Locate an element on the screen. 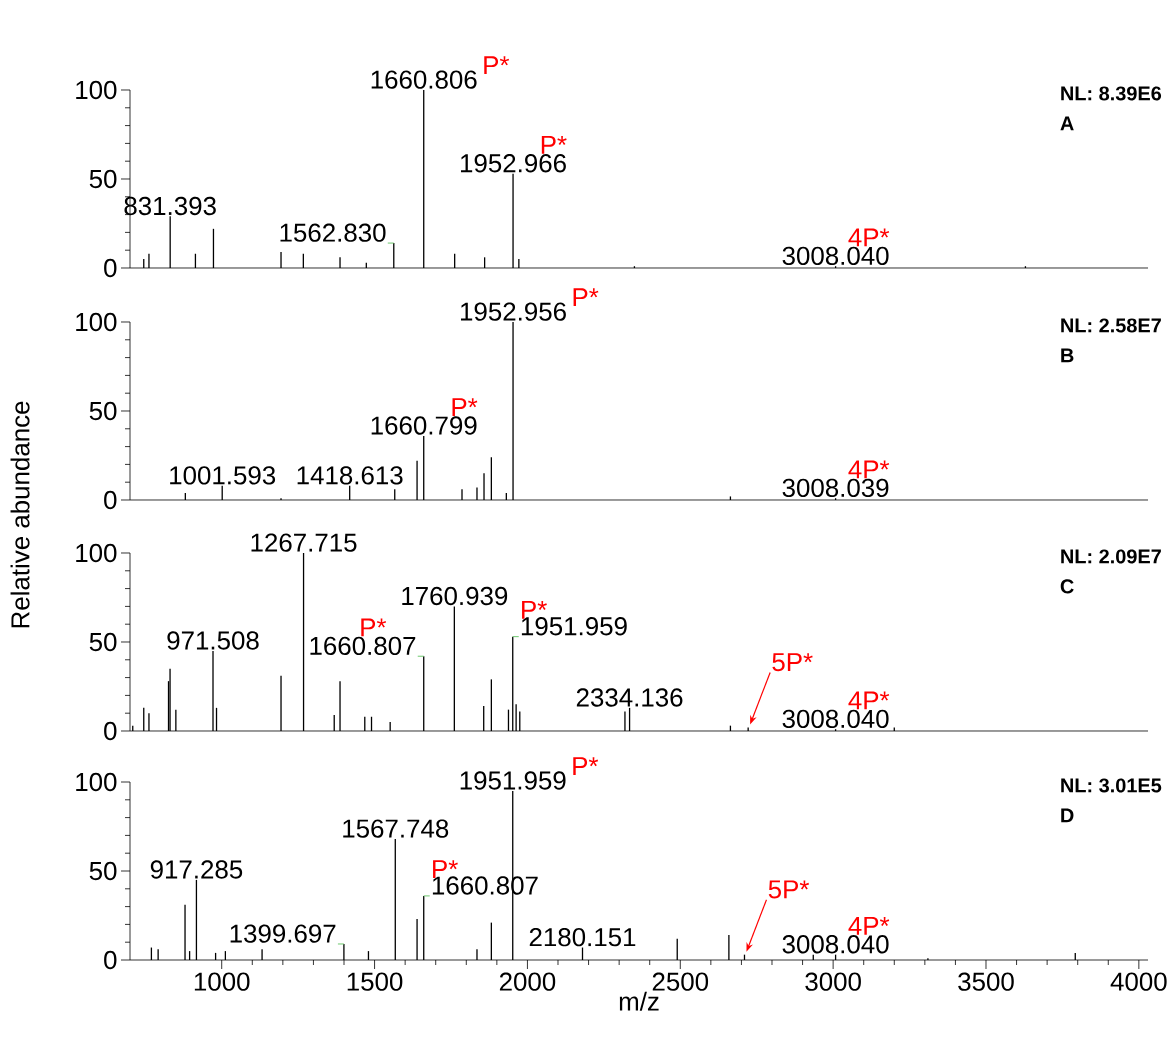 This screenshot has width=1172, height=1043. x-tick-label: 1500 is located at coordinates (375, 981).